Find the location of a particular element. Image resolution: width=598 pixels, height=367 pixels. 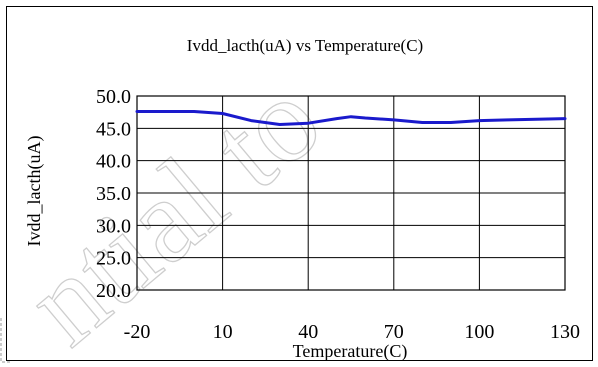

x-tick-label: -20 is located at coordinates (137, 332).